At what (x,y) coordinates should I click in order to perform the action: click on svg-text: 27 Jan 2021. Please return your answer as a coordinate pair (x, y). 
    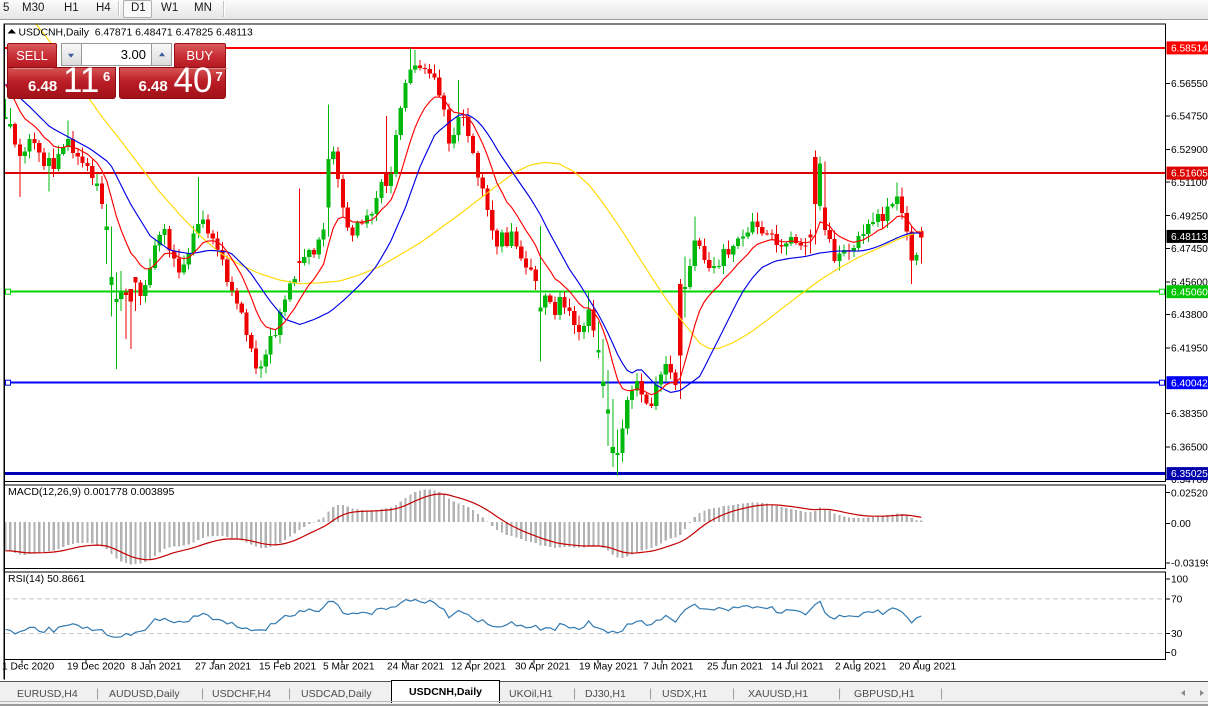
    Looking at the image, I should click on (223, 667).